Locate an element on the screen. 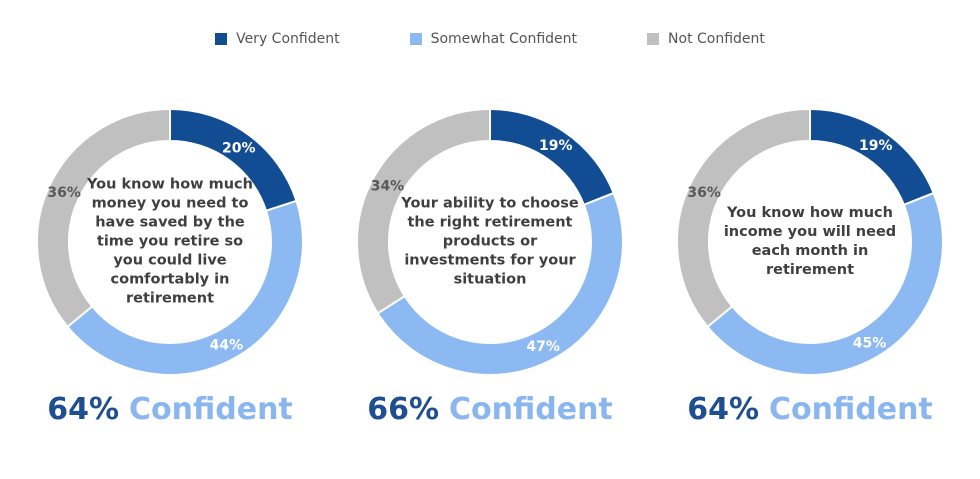 The height and width of the screenshot is (479, 980). donut-1-label-very-confident: 20% is located at coordinates (239, 148).